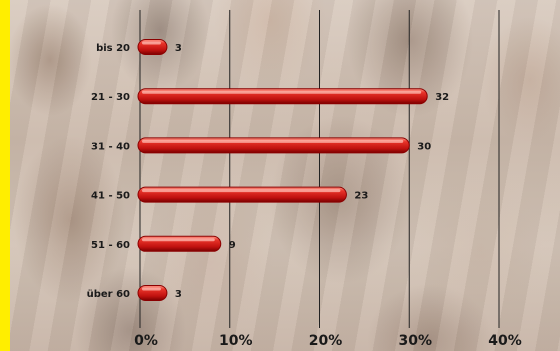 The height and width of the screenshot is (351, 560). I want to click on category-label: 31 - 40, so click(110, 146).